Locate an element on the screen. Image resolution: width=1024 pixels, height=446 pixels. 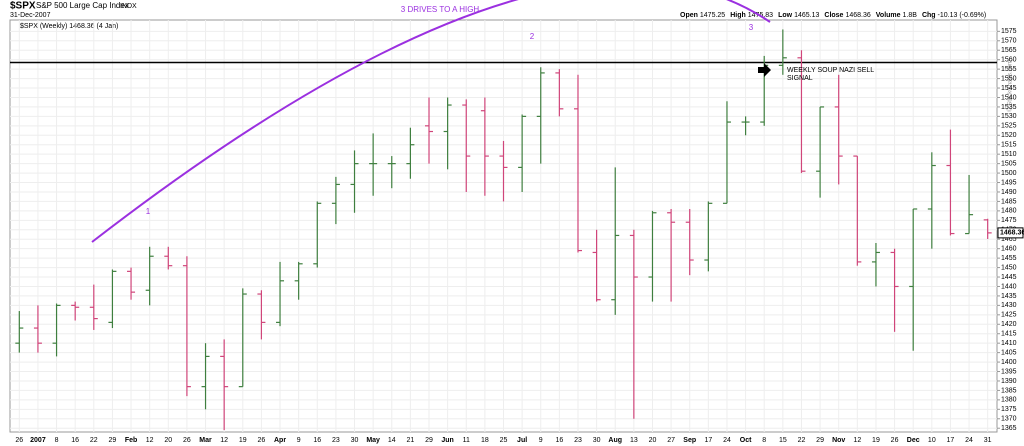
x-tick-label: 25 is located at coordinates (504, 440).